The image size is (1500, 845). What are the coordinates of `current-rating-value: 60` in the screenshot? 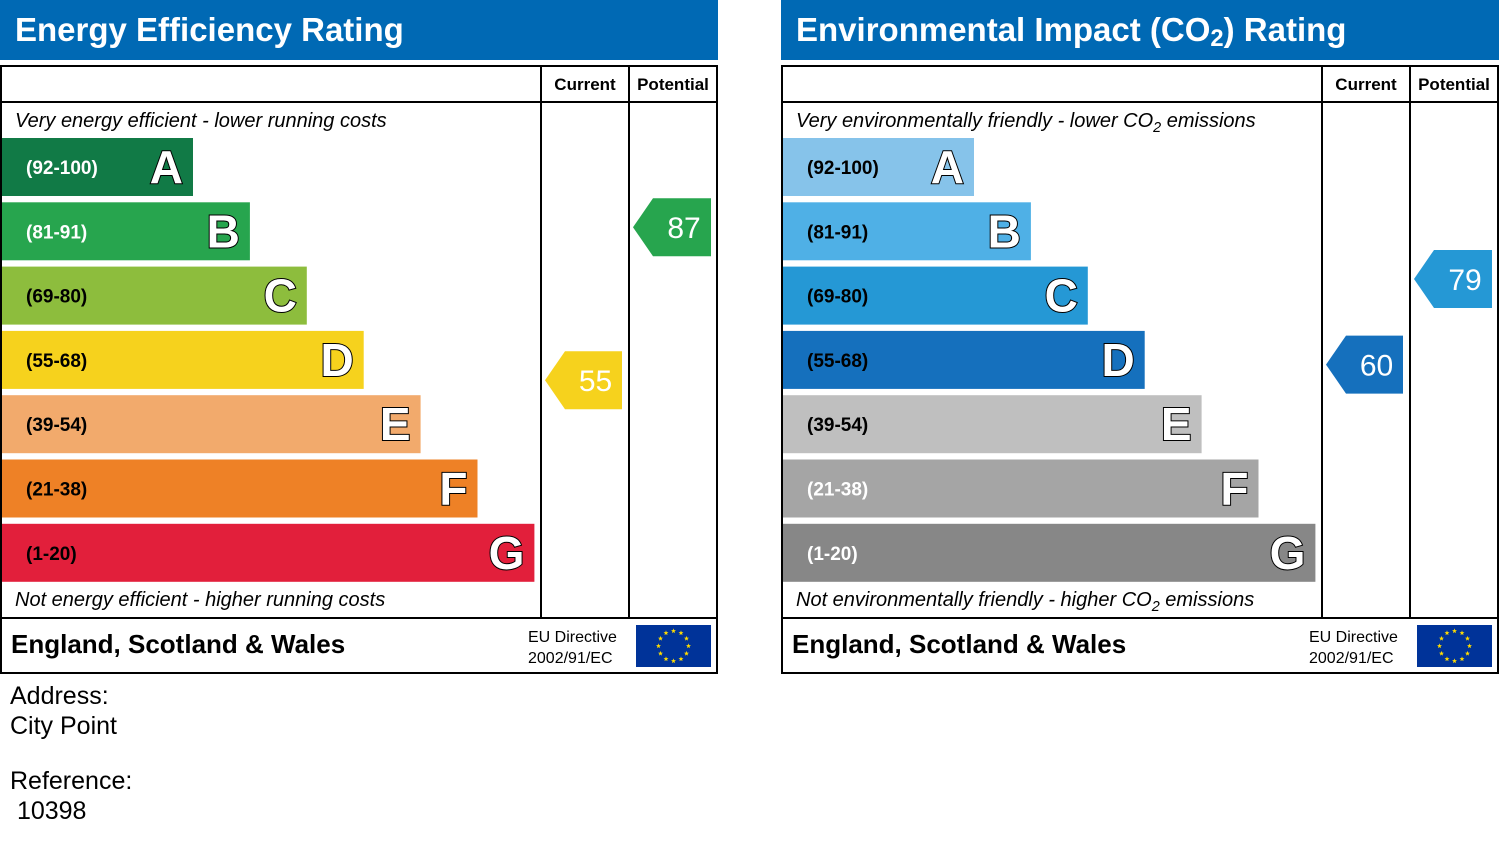 It's located at (1376, 366).